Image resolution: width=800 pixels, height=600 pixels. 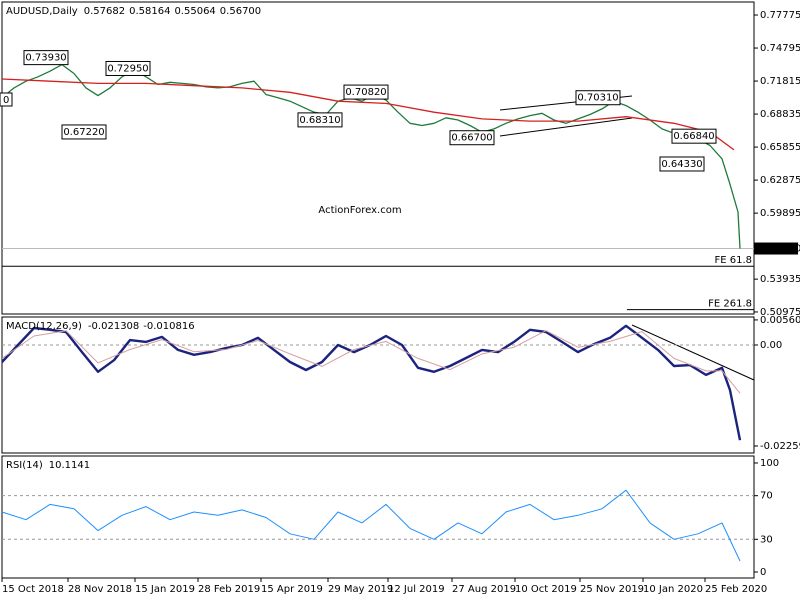 What do you see at coordinates (780, 180) in the screenshot?
I see `y-tick-label: 0.62875` at bounding box center [780, 180].